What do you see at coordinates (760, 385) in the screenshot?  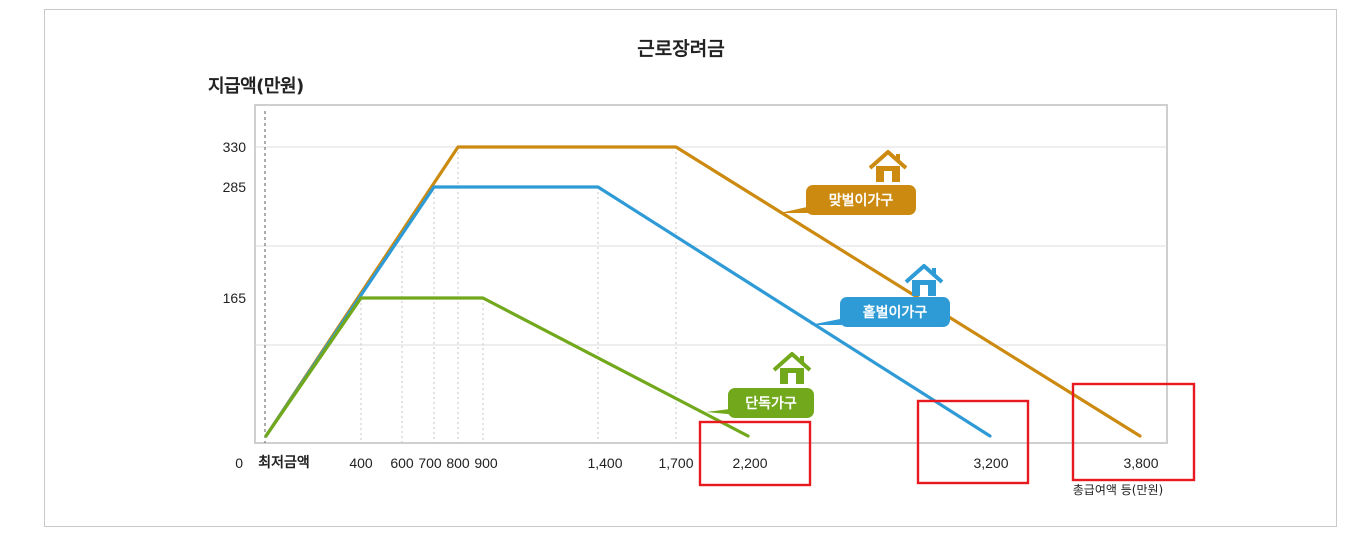 I see `series-callout: 단독가구` at bounding box center [760, 385].